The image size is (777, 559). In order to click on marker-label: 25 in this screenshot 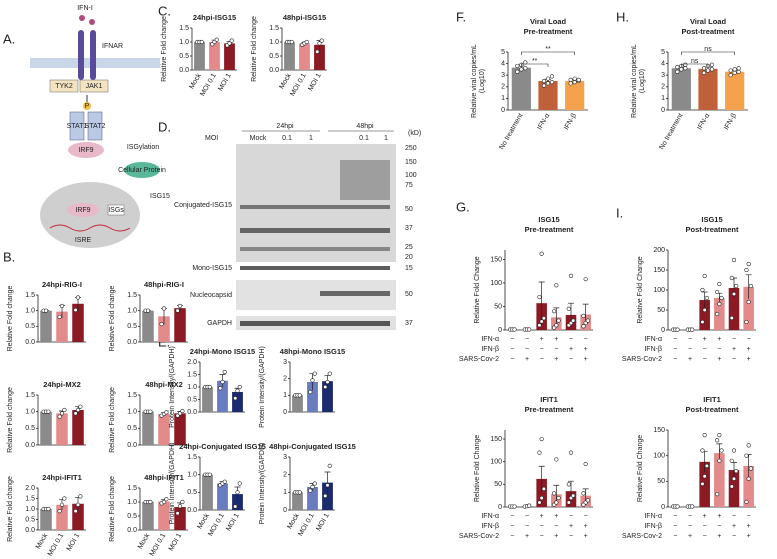, I will do `click(409, 247)`.